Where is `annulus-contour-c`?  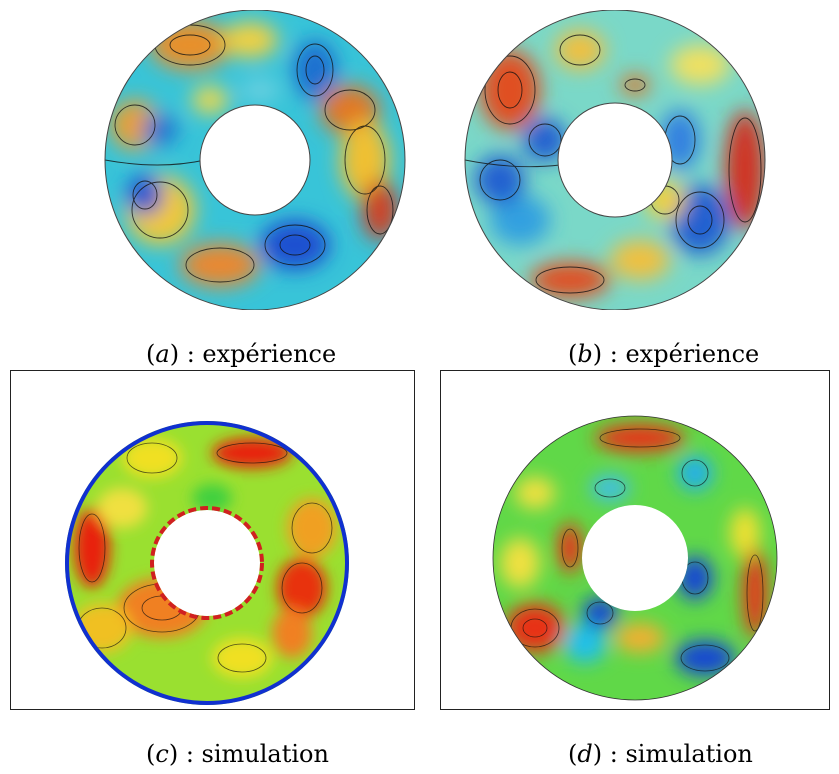
annulus-contour-c is located at coordinates (207, 563).